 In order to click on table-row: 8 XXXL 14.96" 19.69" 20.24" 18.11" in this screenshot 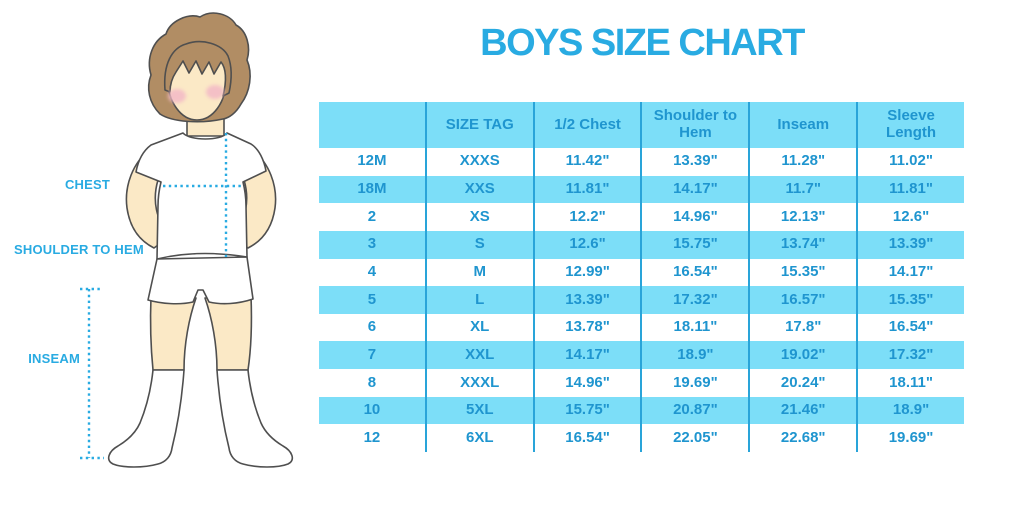, I will do `click(641, 383)`.